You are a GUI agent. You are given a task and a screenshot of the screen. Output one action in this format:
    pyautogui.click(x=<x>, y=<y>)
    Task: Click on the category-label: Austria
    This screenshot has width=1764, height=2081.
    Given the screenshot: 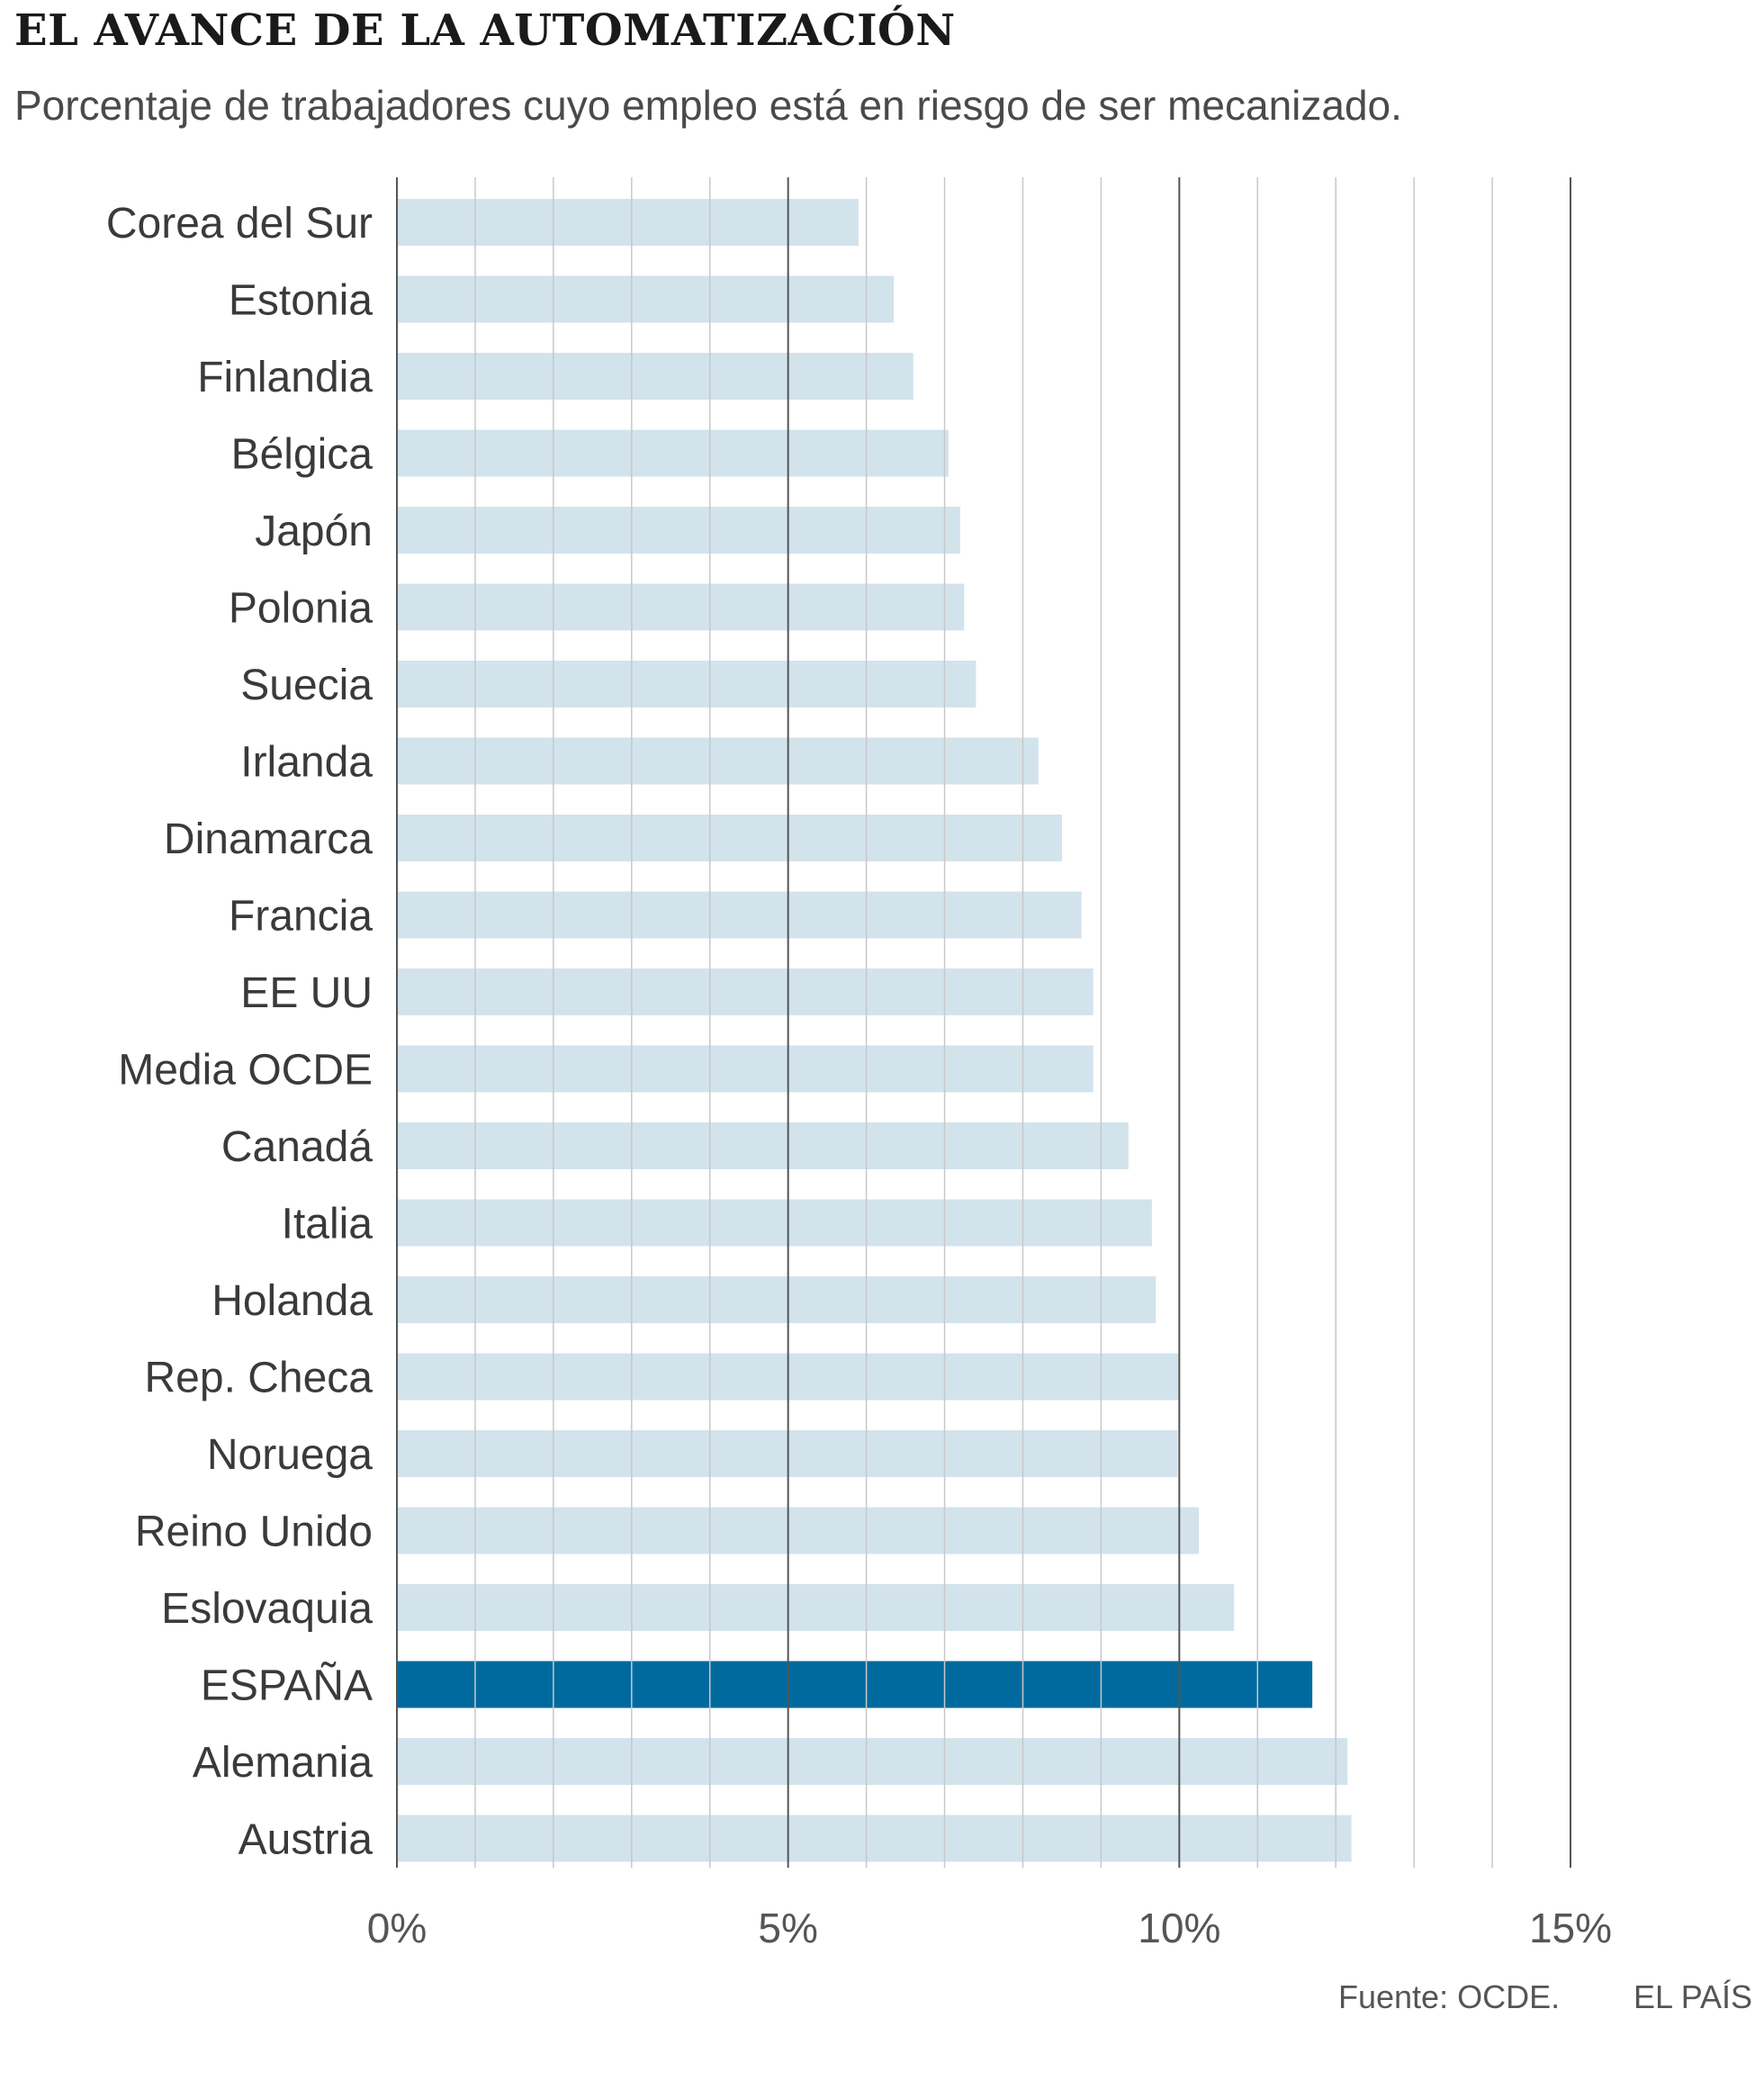 What is the action you would take?
    pyautogui.click(x=306, y=1840)
    